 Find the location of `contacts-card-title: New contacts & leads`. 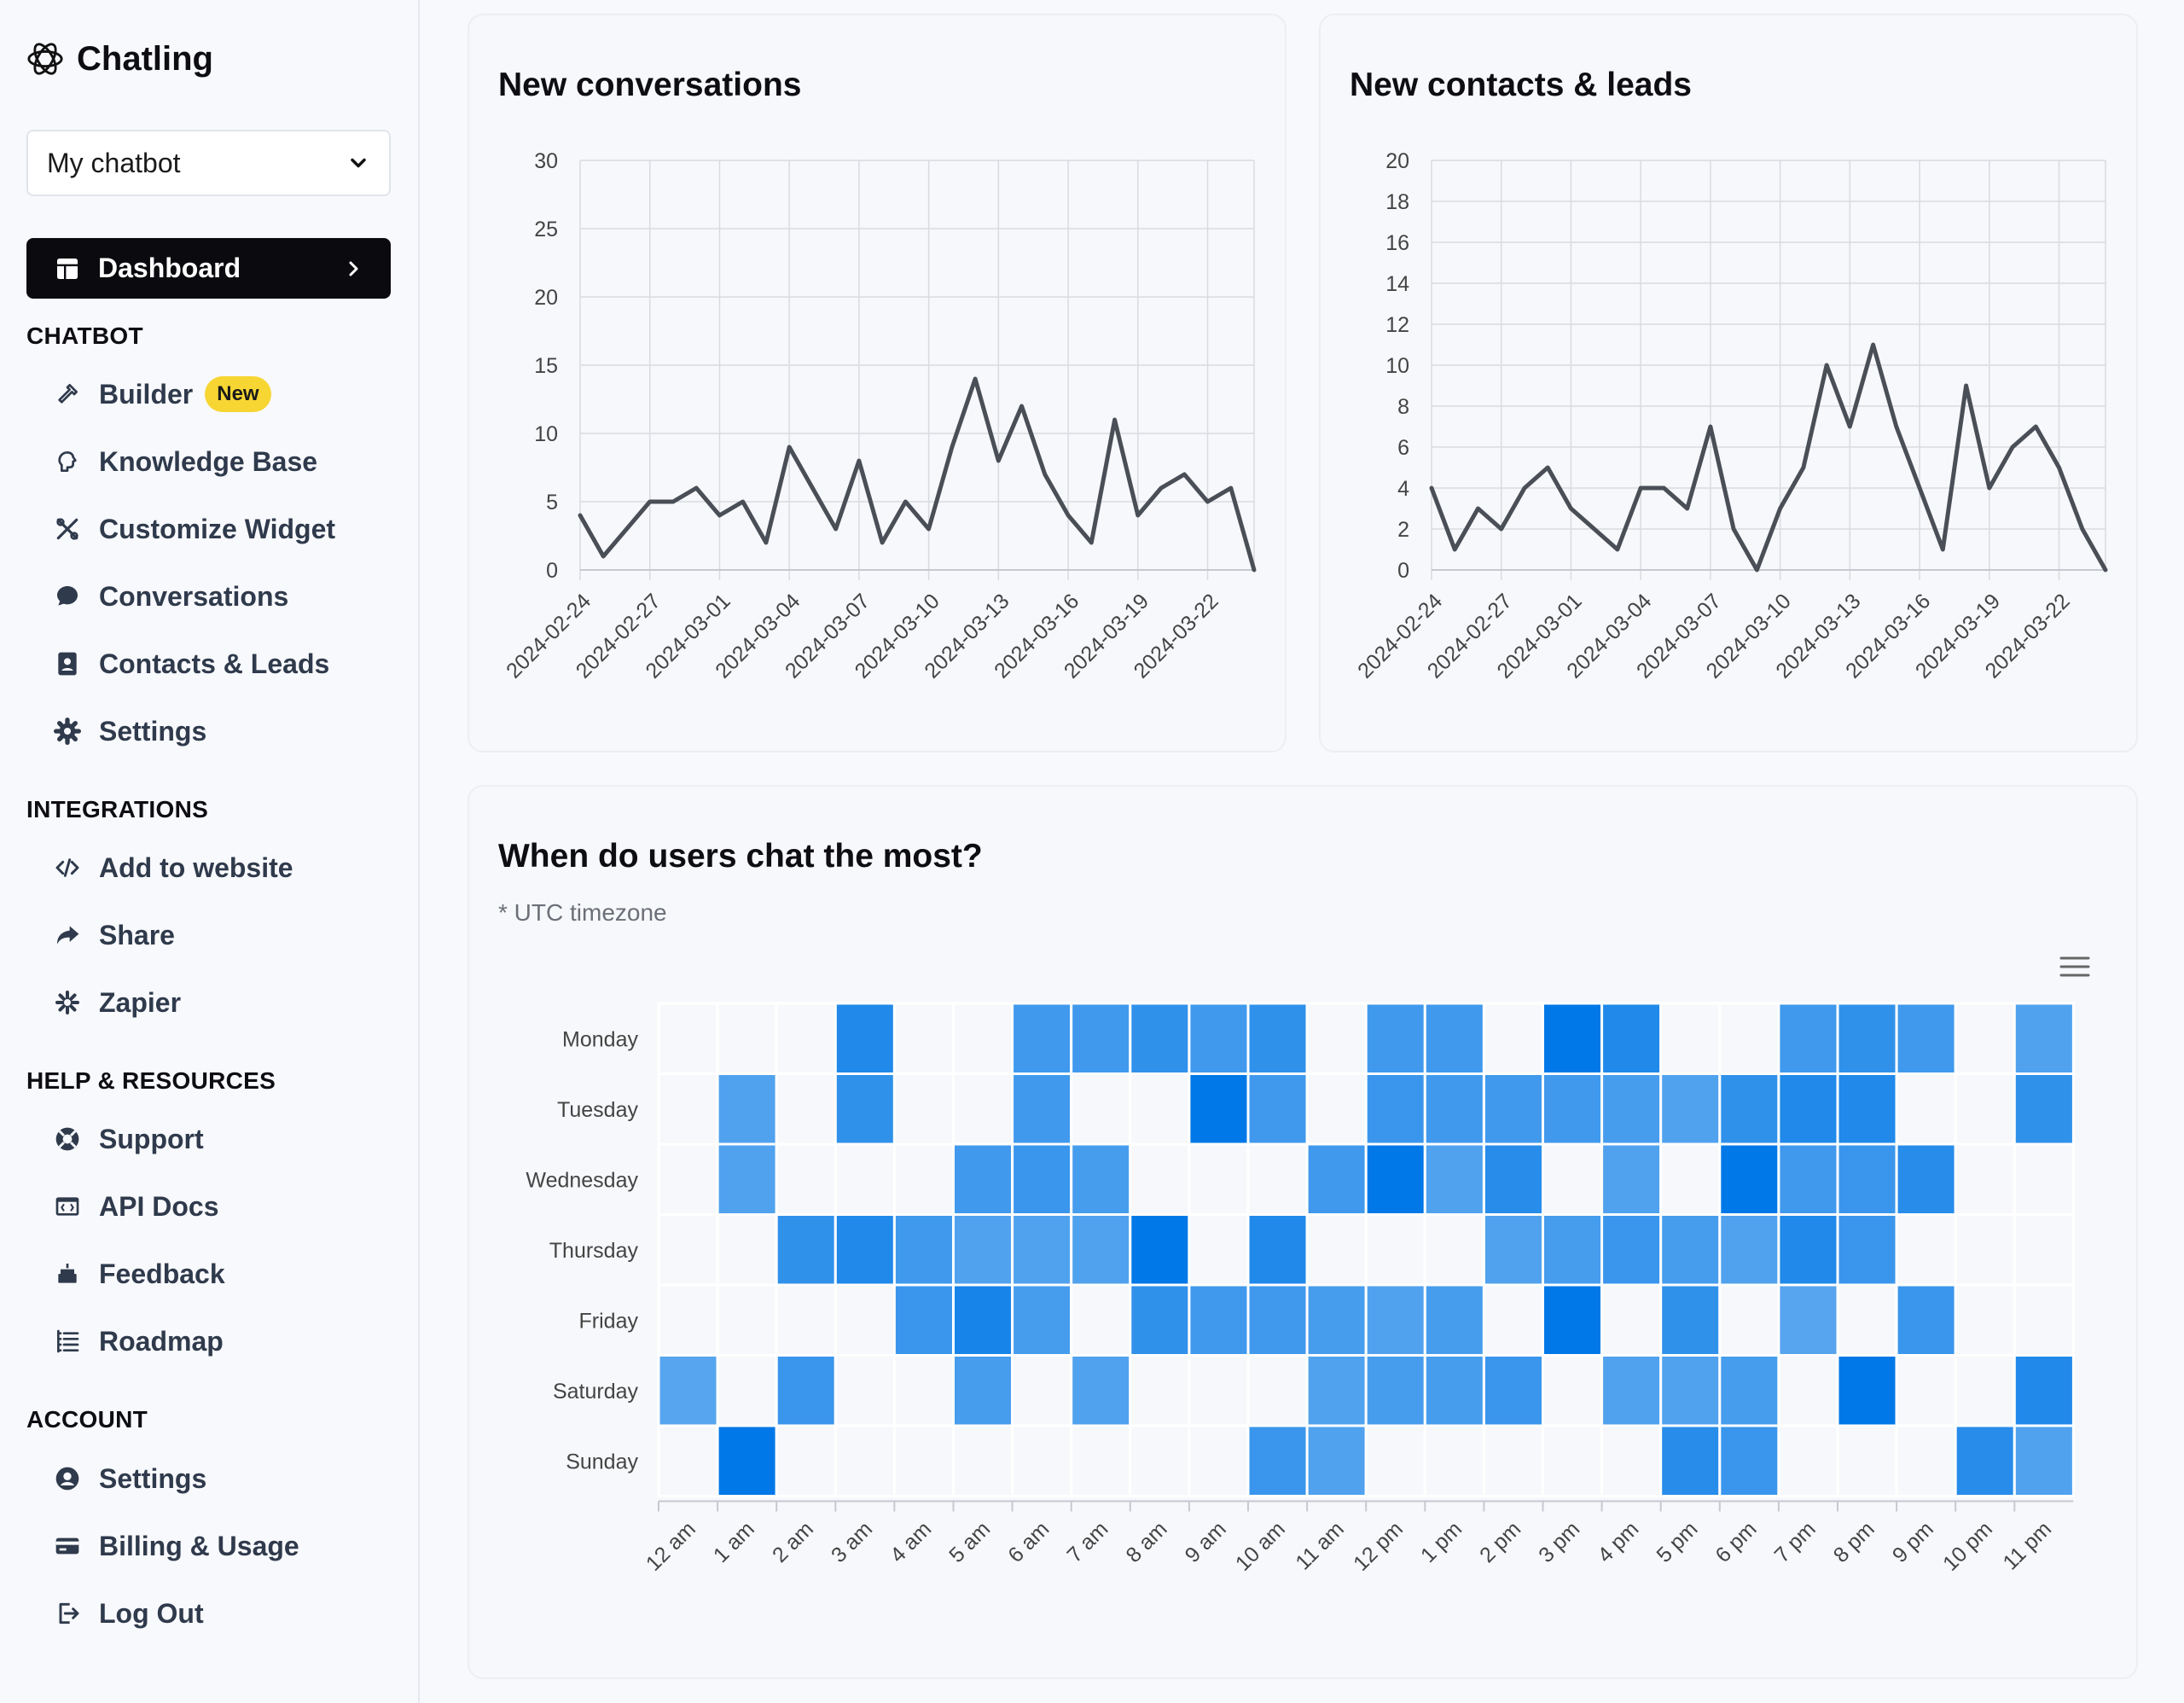

contacts-card-title: New contacts & leads is located at coordinates (1521, 85).